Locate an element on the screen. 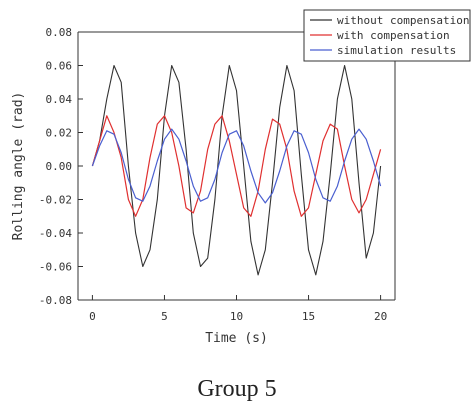 The image size is (474, 420). x-tick-label: 15 is located at coordinates (308, 316).